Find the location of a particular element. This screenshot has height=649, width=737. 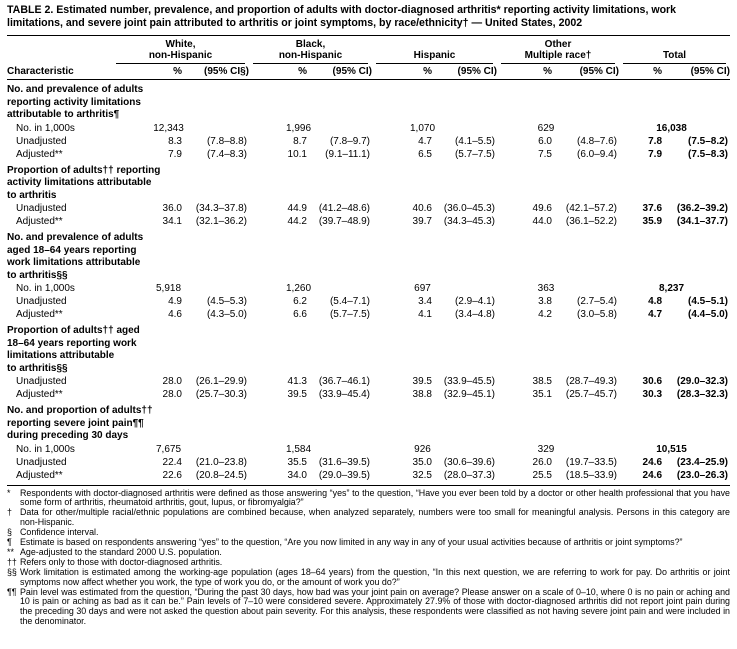

percent-cell: 38.8 is located at coordinates (422, 394).